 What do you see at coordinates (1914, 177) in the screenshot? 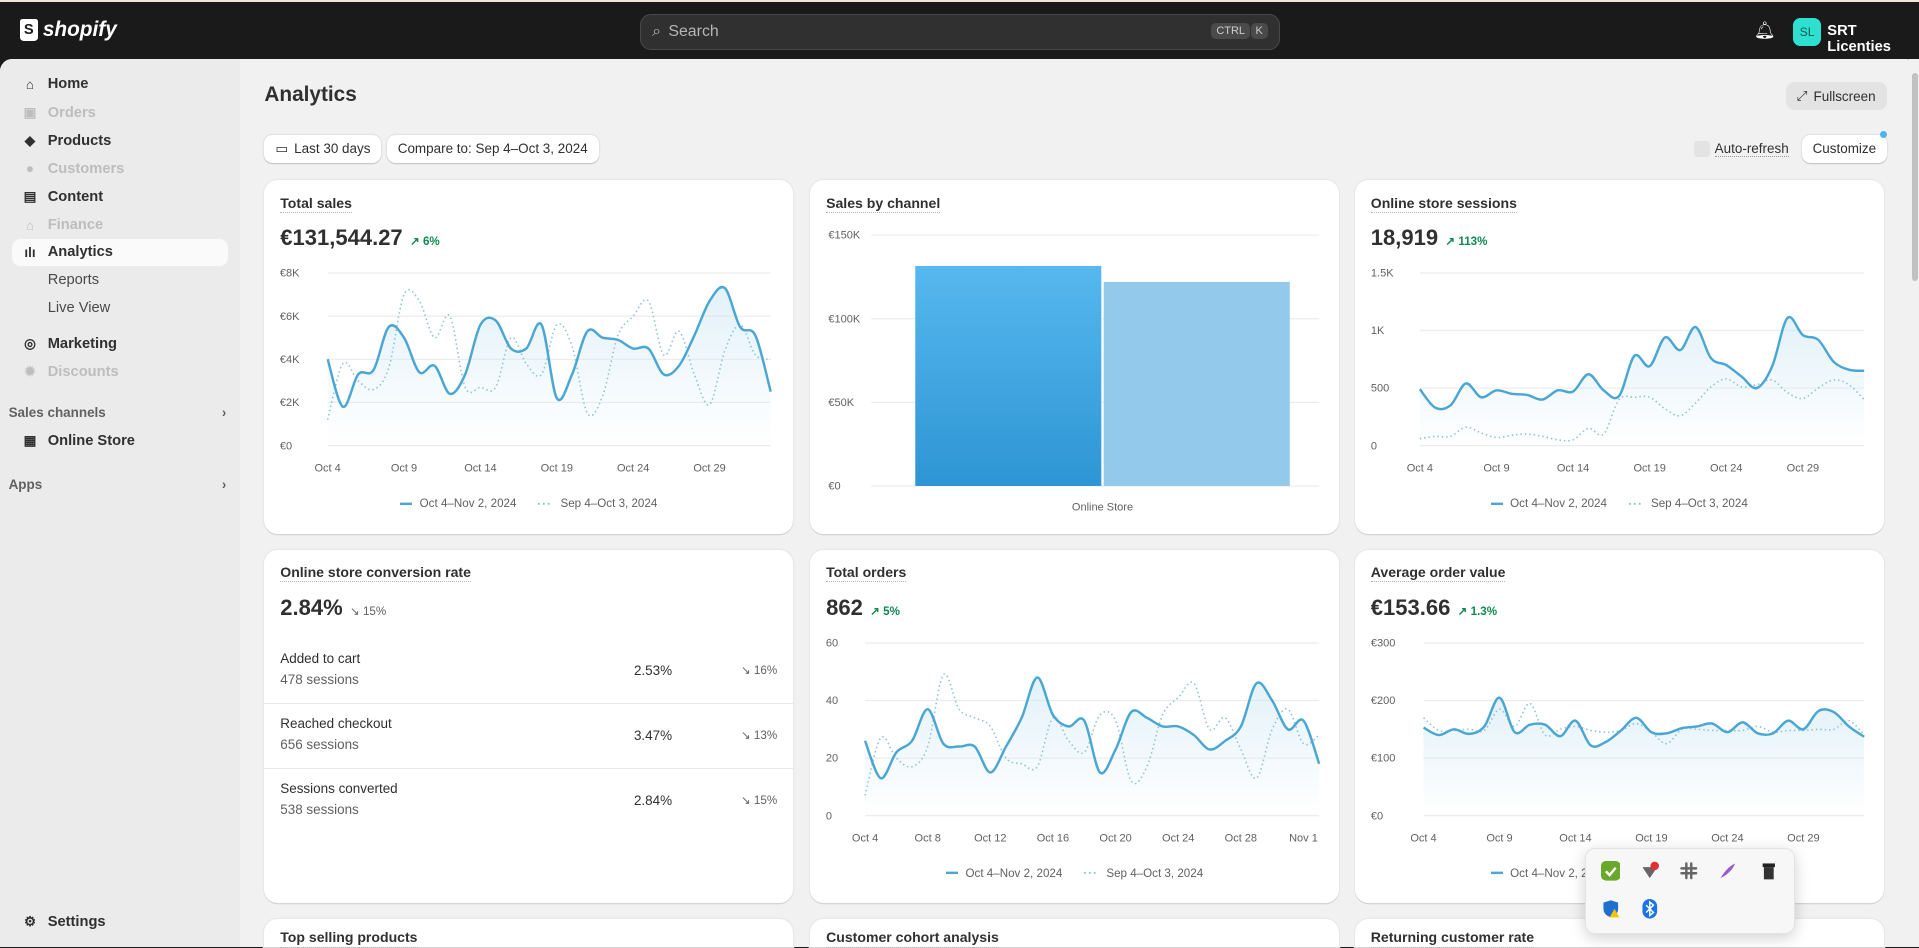
I see `scrollbar-thumb` at bounding box center [1914, 177].